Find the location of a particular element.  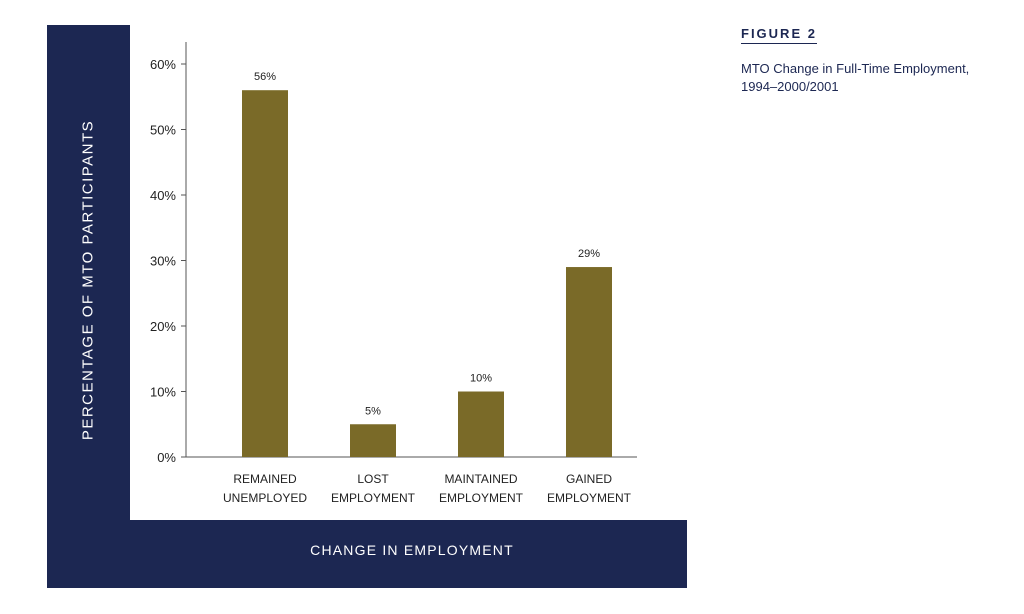

y-tick-label: 60% is located at coordinates (163, 64).